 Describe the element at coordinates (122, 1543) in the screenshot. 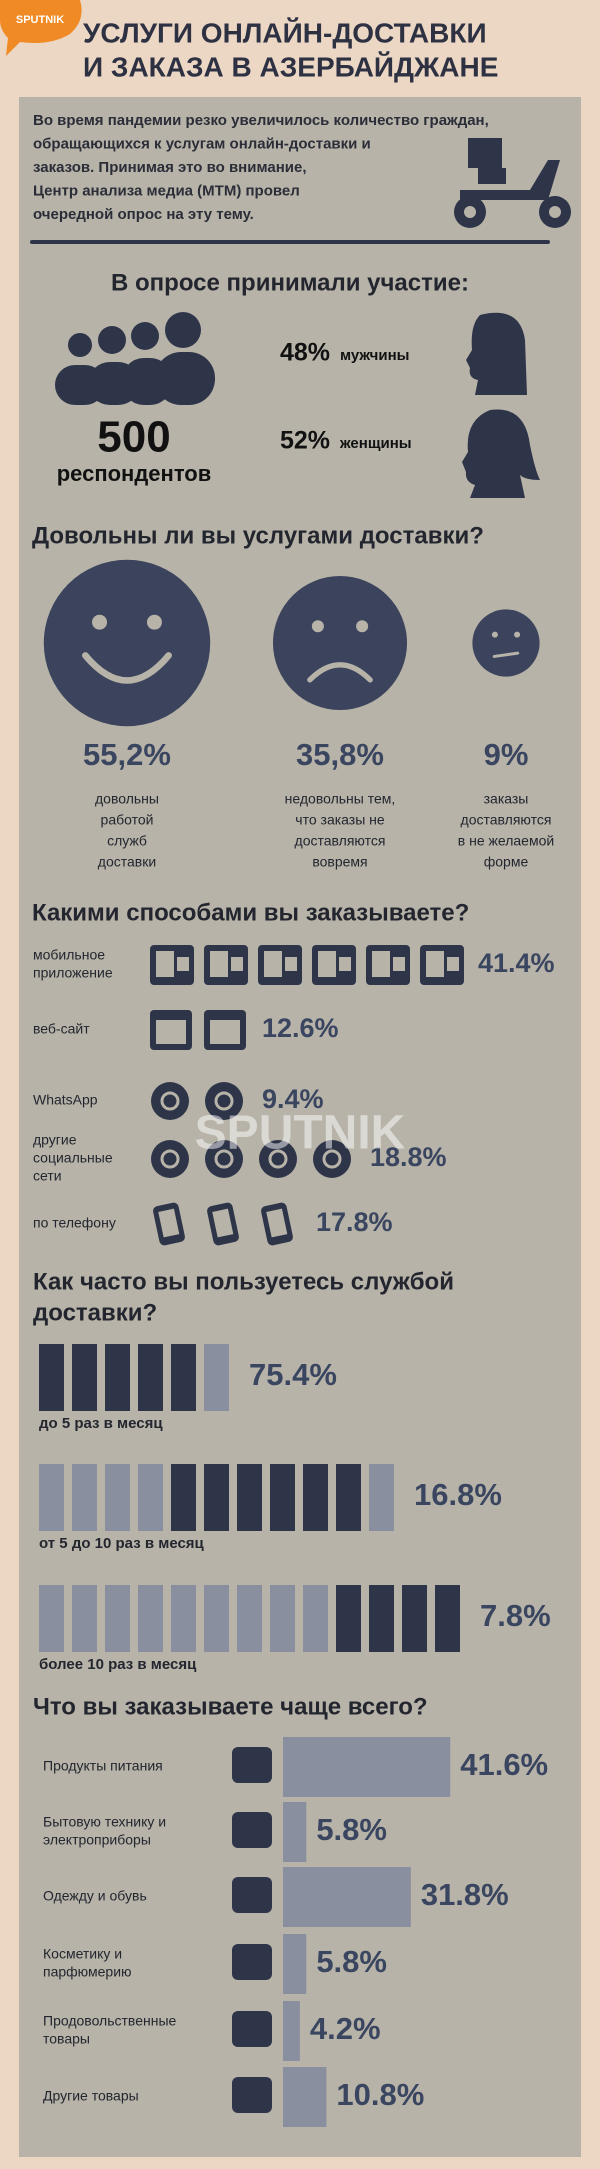

I see `frequency-label: от 5 до 10 раз в месяц` at that location.